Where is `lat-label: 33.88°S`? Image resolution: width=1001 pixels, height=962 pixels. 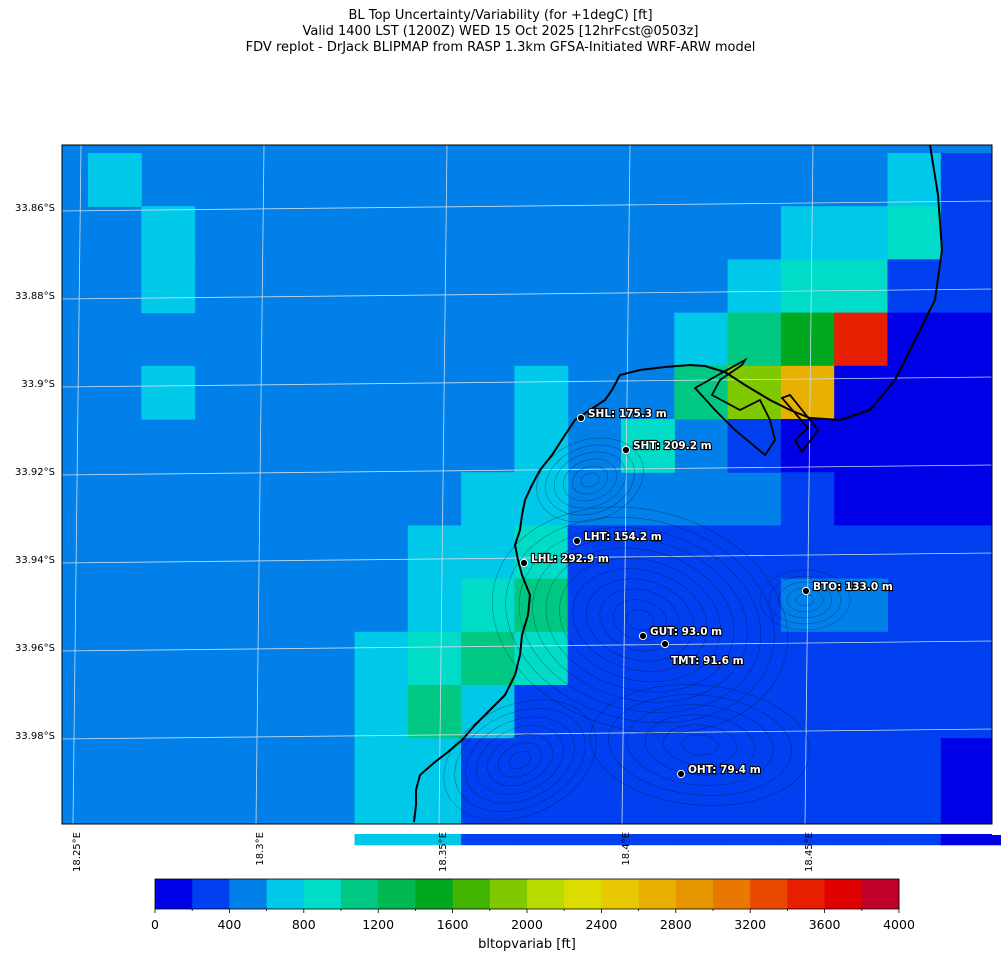 lat-label: 33.88°S is located at coordinates (35, 296).